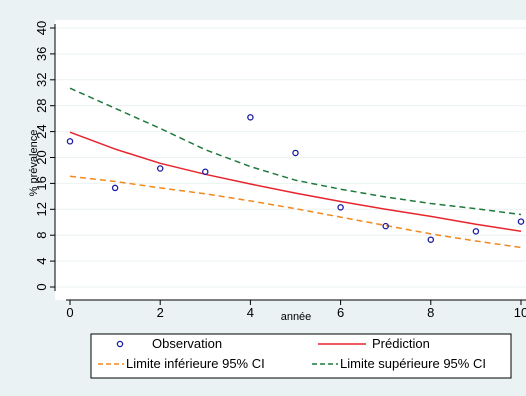 This screenshot has width=526, height=396. Describe the element at coordinates (413, 363) in the screenshot. I see `legend-label: Limite supérieure 95% CI` at that location.